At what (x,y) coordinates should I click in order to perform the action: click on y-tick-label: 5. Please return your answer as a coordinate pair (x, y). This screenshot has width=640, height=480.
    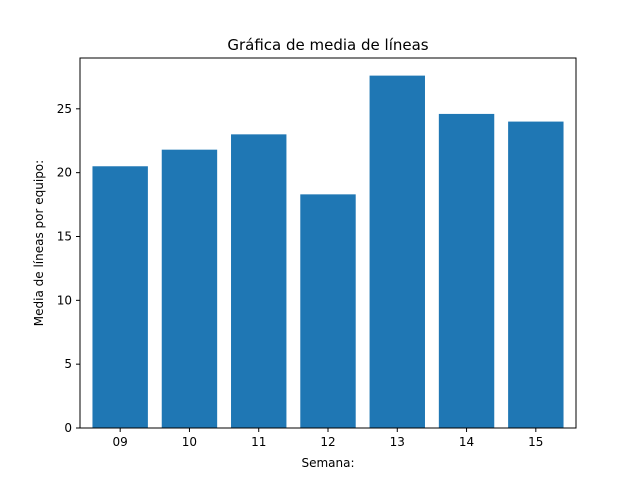
    Looking at the image, I should click on (68, 364).